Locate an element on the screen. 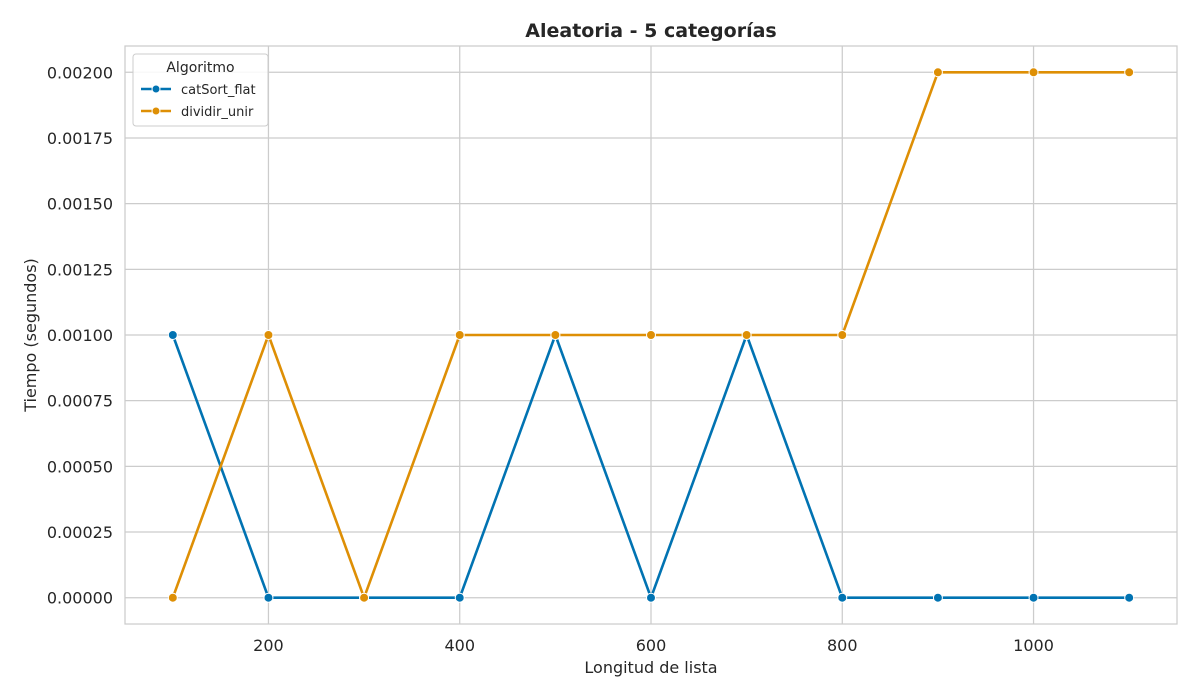  legend-items: catSort_flat dividir_unir is located at coordinates (198, 101).